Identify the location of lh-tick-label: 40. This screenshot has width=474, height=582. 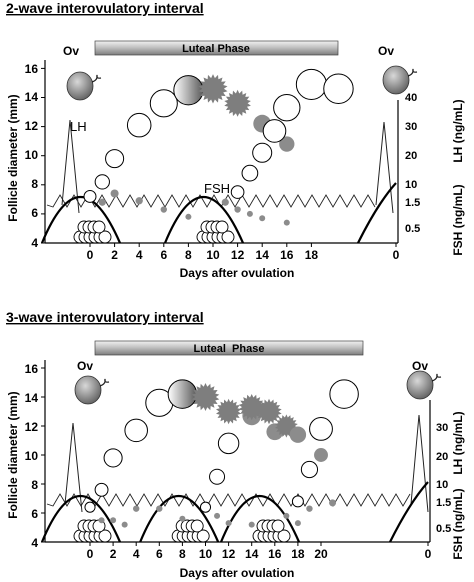
(411, 98).